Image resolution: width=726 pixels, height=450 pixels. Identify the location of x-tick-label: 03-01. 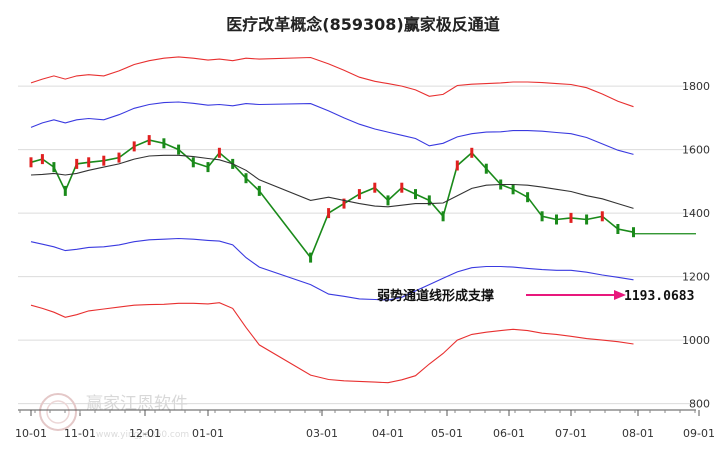
(322, 433).